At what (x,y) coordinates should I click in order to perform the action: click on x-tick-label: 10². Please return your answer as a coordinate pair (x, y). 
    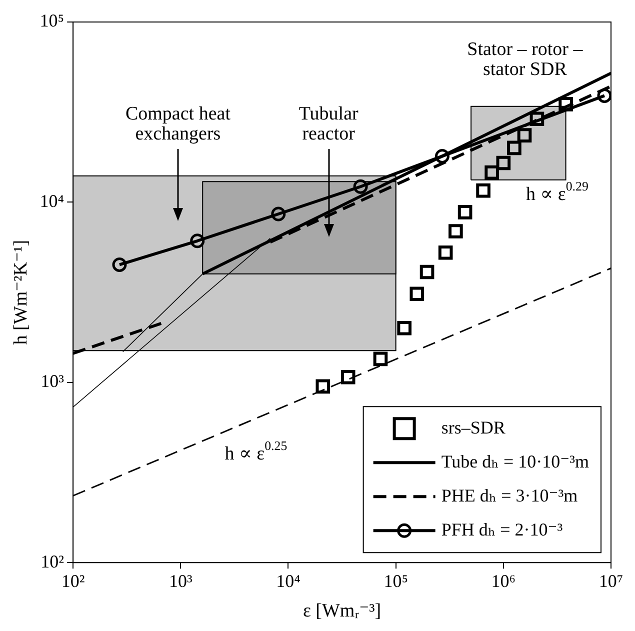
    Looking at the image, I should click on (73, 581).